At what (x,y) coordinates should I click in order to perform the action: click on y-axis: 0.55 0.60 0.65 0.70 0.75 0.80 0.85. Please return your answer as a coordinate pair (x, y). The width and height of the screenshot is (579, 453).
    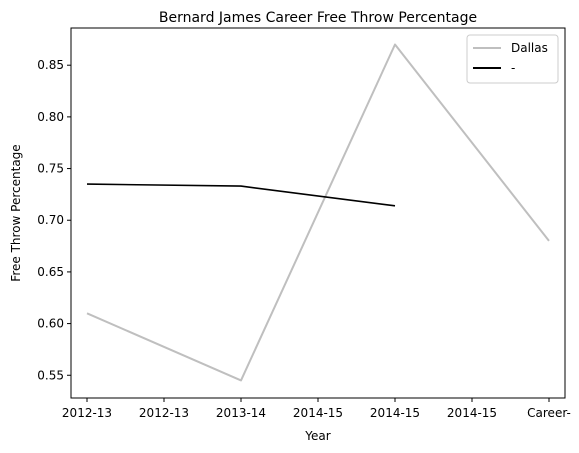
    Looking at the image, I should click on (54, 220).